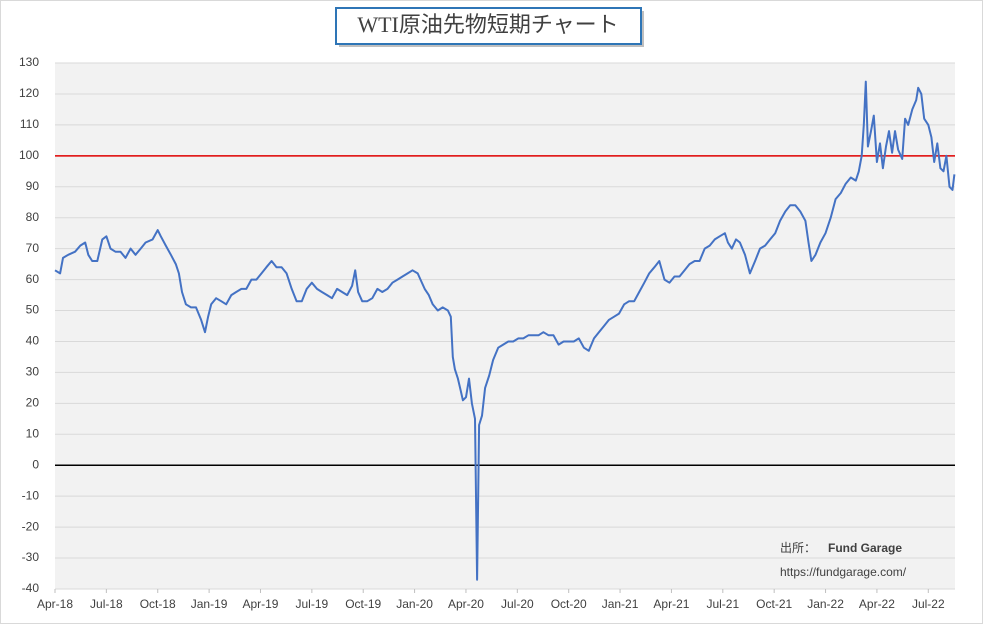  Describe the element at coordinates (620, 604) in the screenshot. I see `x-tick-label: Jan-21` at that location.